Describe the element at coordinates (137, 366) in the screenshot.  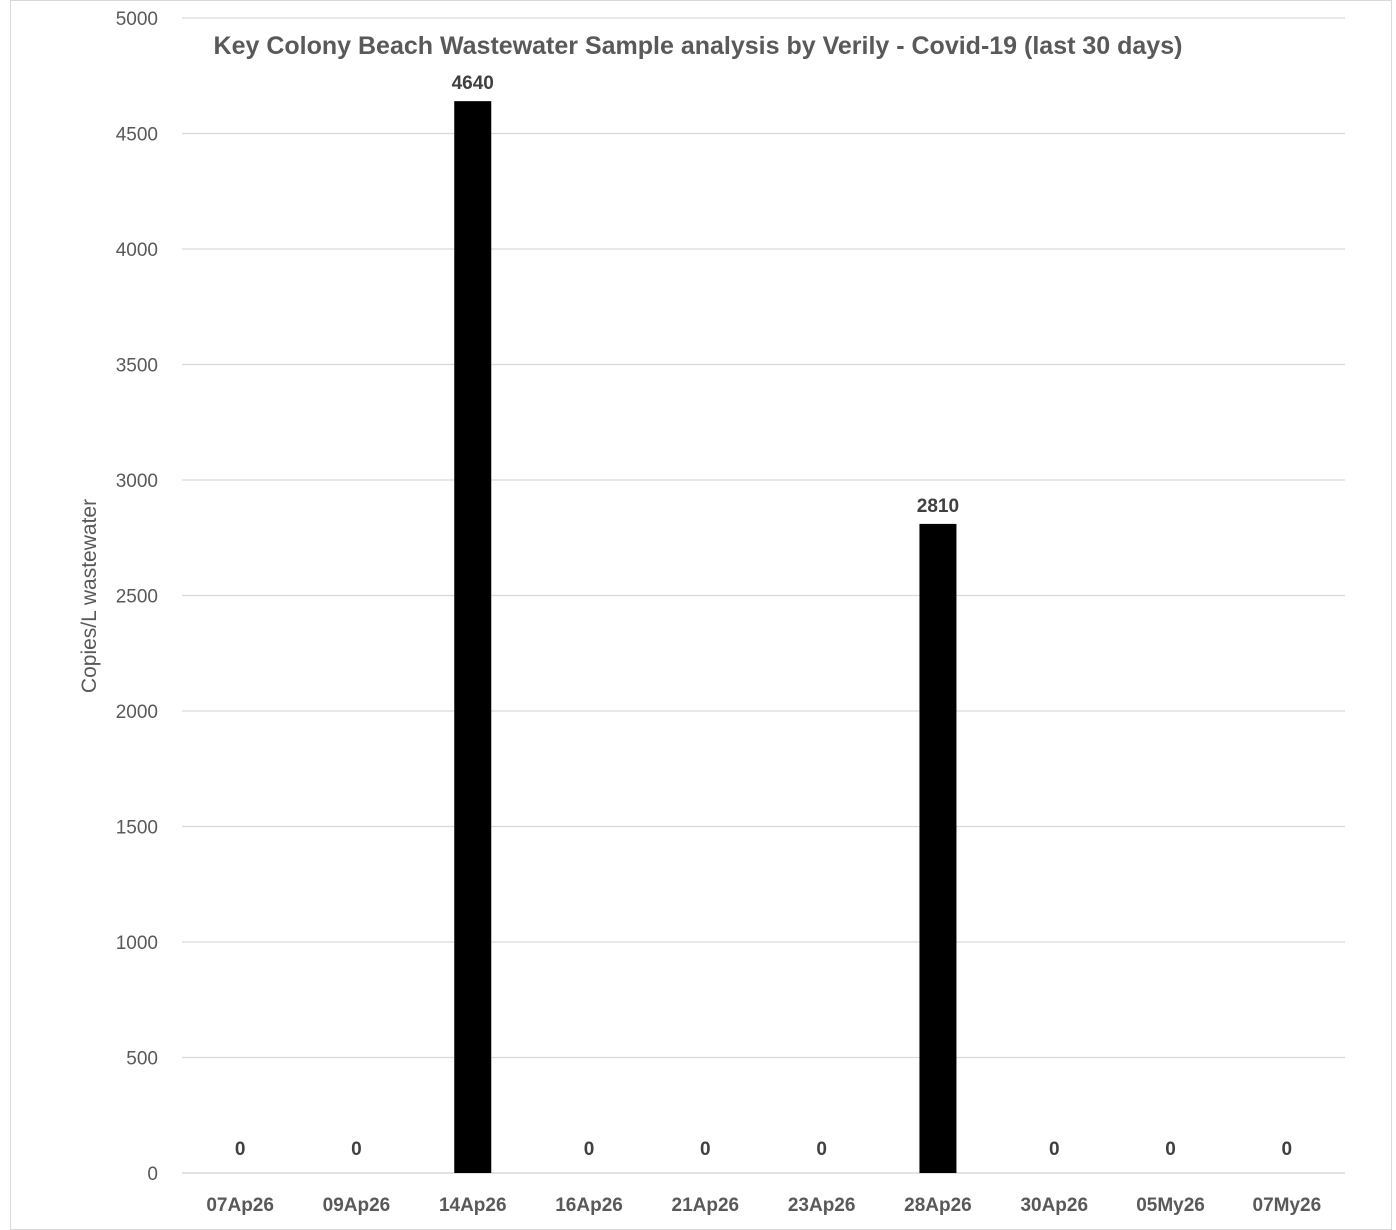
I see `y-tick-label: 3500` at that location.